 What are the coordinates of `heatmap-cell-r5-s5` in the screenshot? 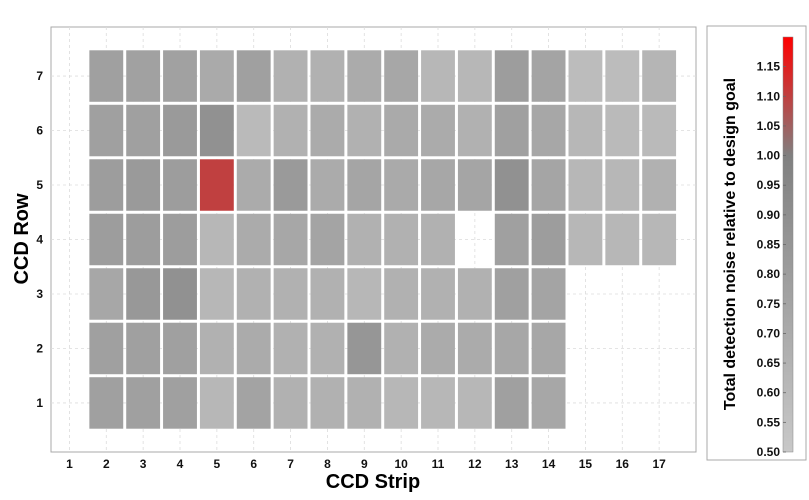 It's located at (216, 185).